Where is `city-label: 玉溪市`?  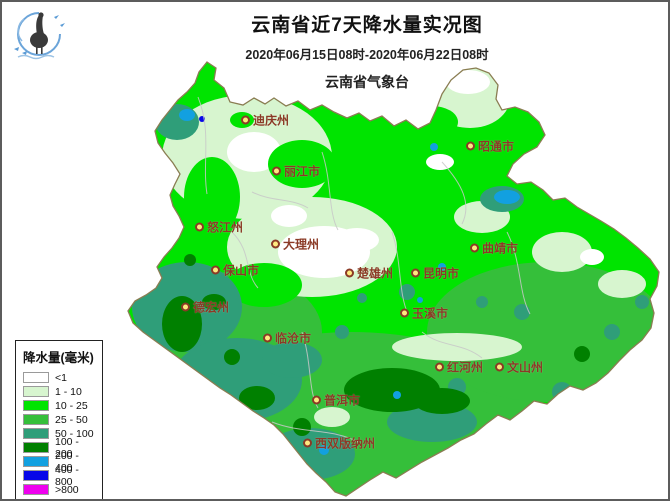 city-label: 玉溪市 is located at coordinates (424, 313).